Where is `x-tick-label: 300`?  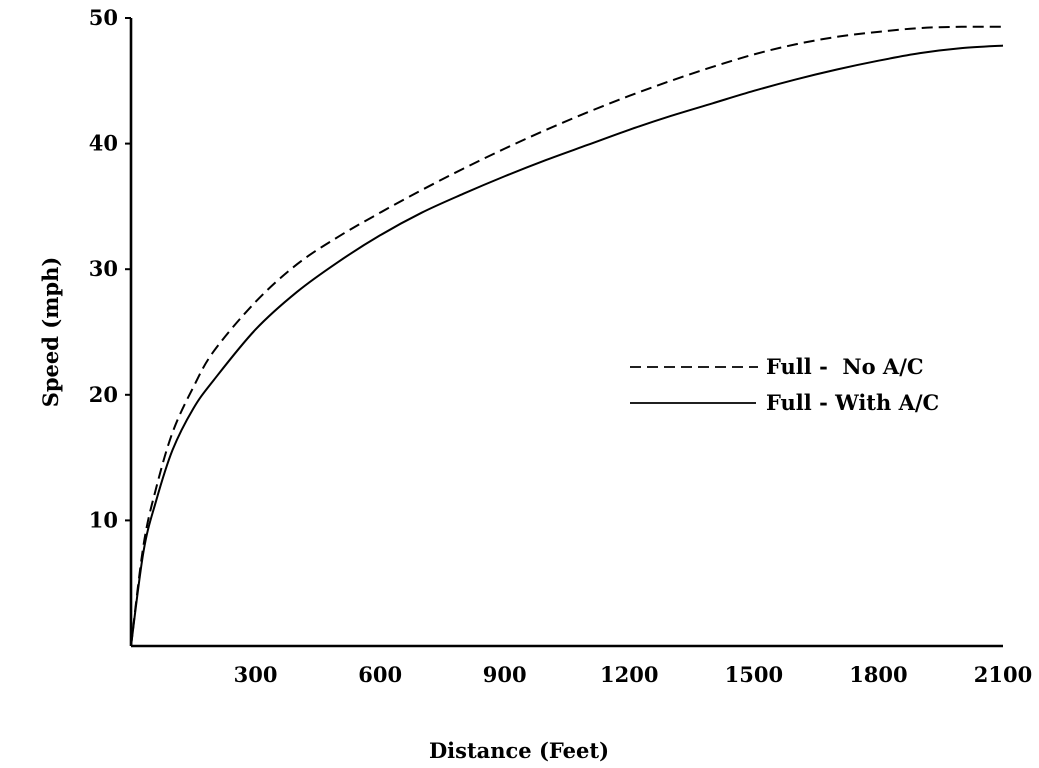
x-tick-label: 300 is located at coordinates (256, 674).